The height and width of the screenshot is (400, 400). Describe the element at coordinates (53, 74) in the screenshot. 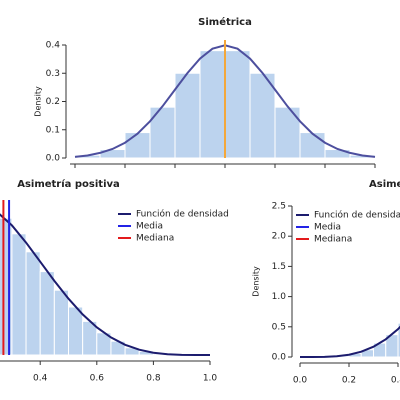

I see `y-tick-label: 0.3` at that location.